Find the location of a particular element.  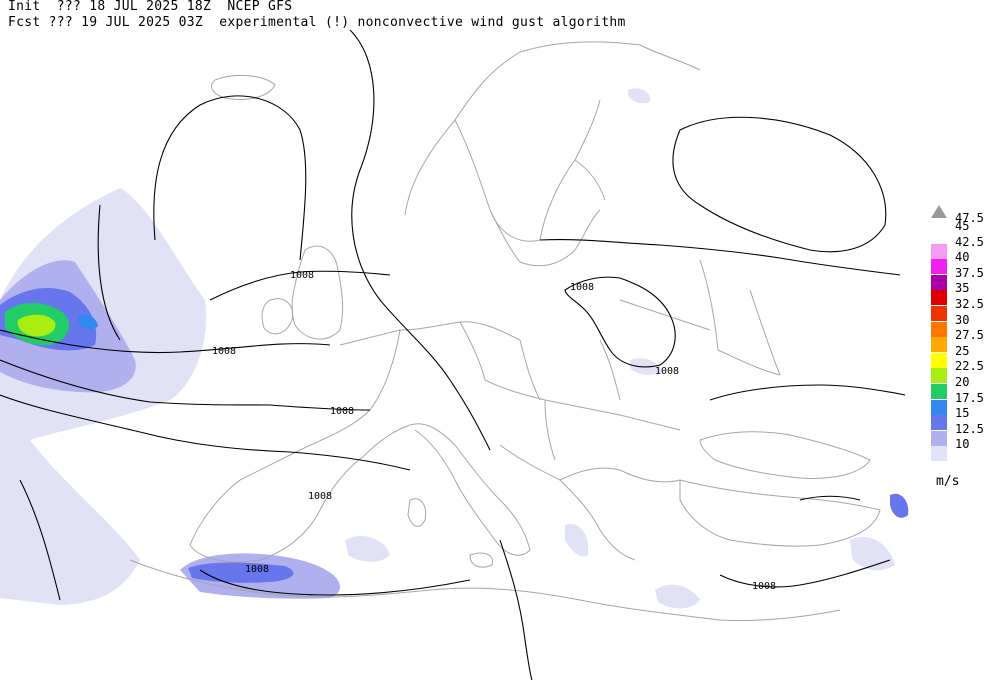

coast-mainland-europe is located at coordinates (355, 442).